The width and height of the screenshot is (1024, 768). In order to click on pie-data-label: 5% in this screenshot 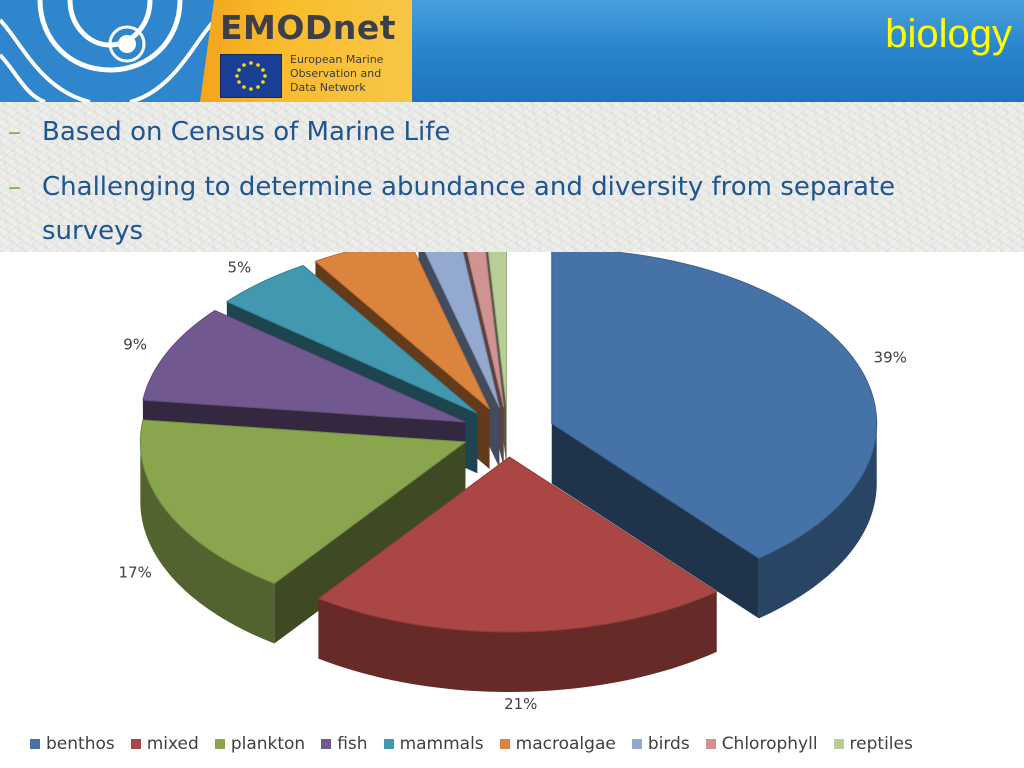, I will do `click(239, 267)`.